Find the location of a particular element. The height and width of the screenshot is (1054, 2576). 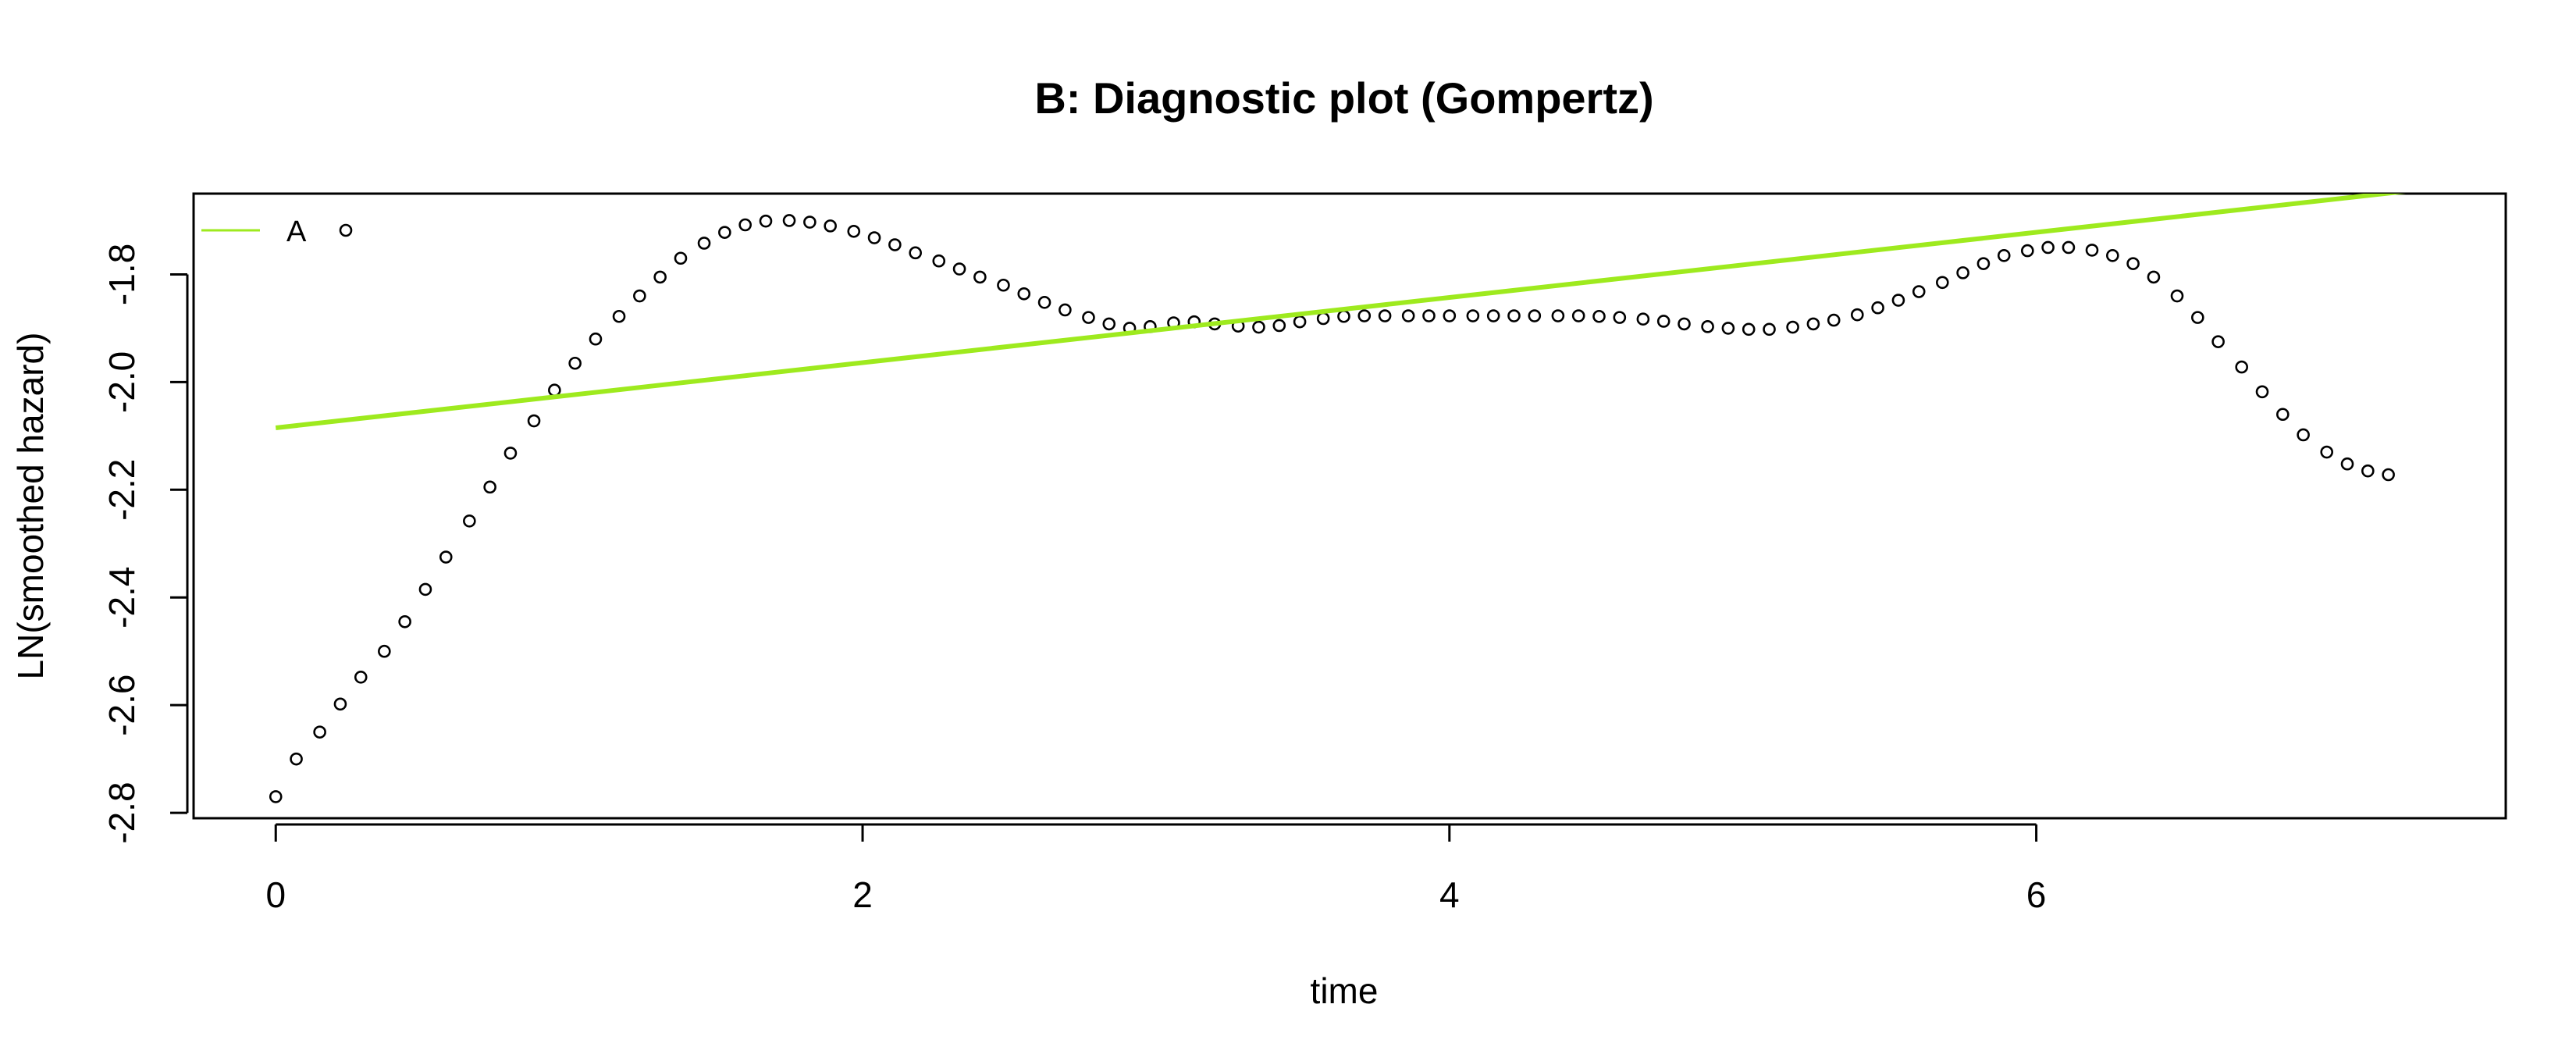

y-tick-label: -2.8 is located at coordinates (121, 812).